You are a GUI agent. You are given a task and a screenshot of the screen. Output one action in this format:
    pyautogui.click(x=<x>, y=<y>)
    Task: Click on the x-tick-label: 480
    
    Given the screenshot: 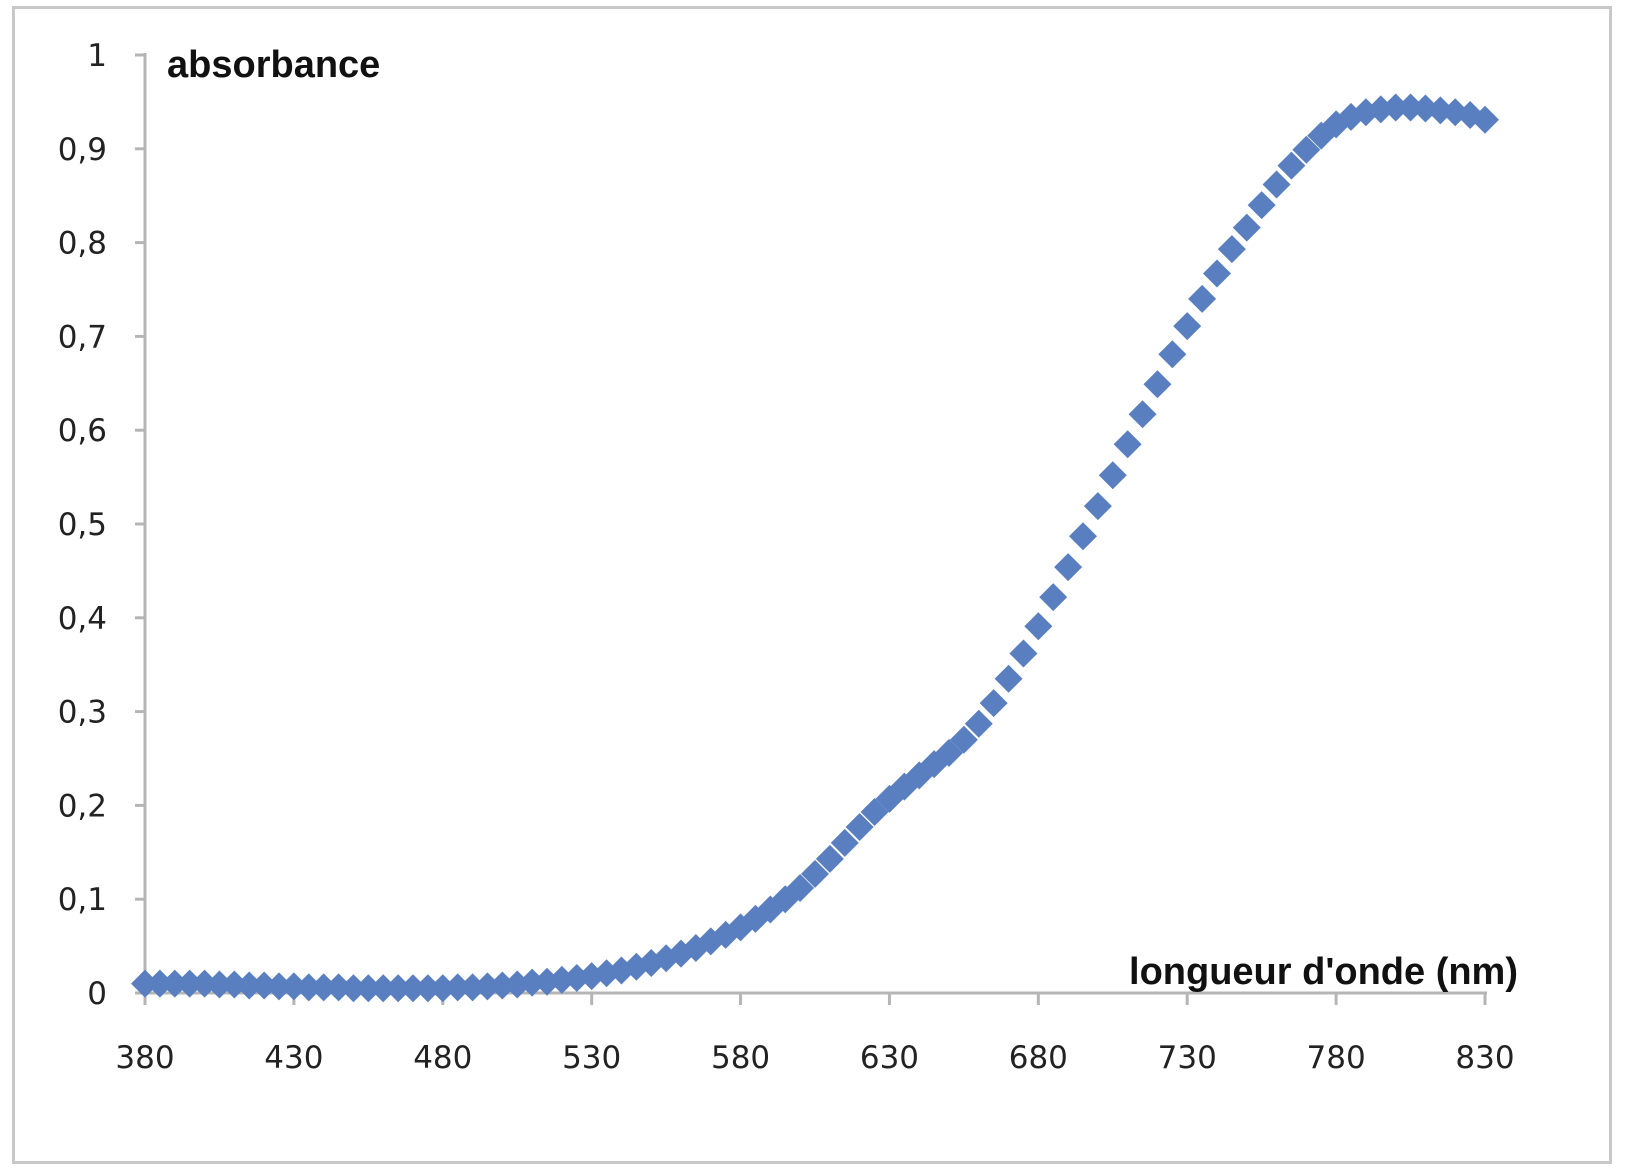 What is the action you would take?
    pyautogui.click(x=442, y=1058)
    